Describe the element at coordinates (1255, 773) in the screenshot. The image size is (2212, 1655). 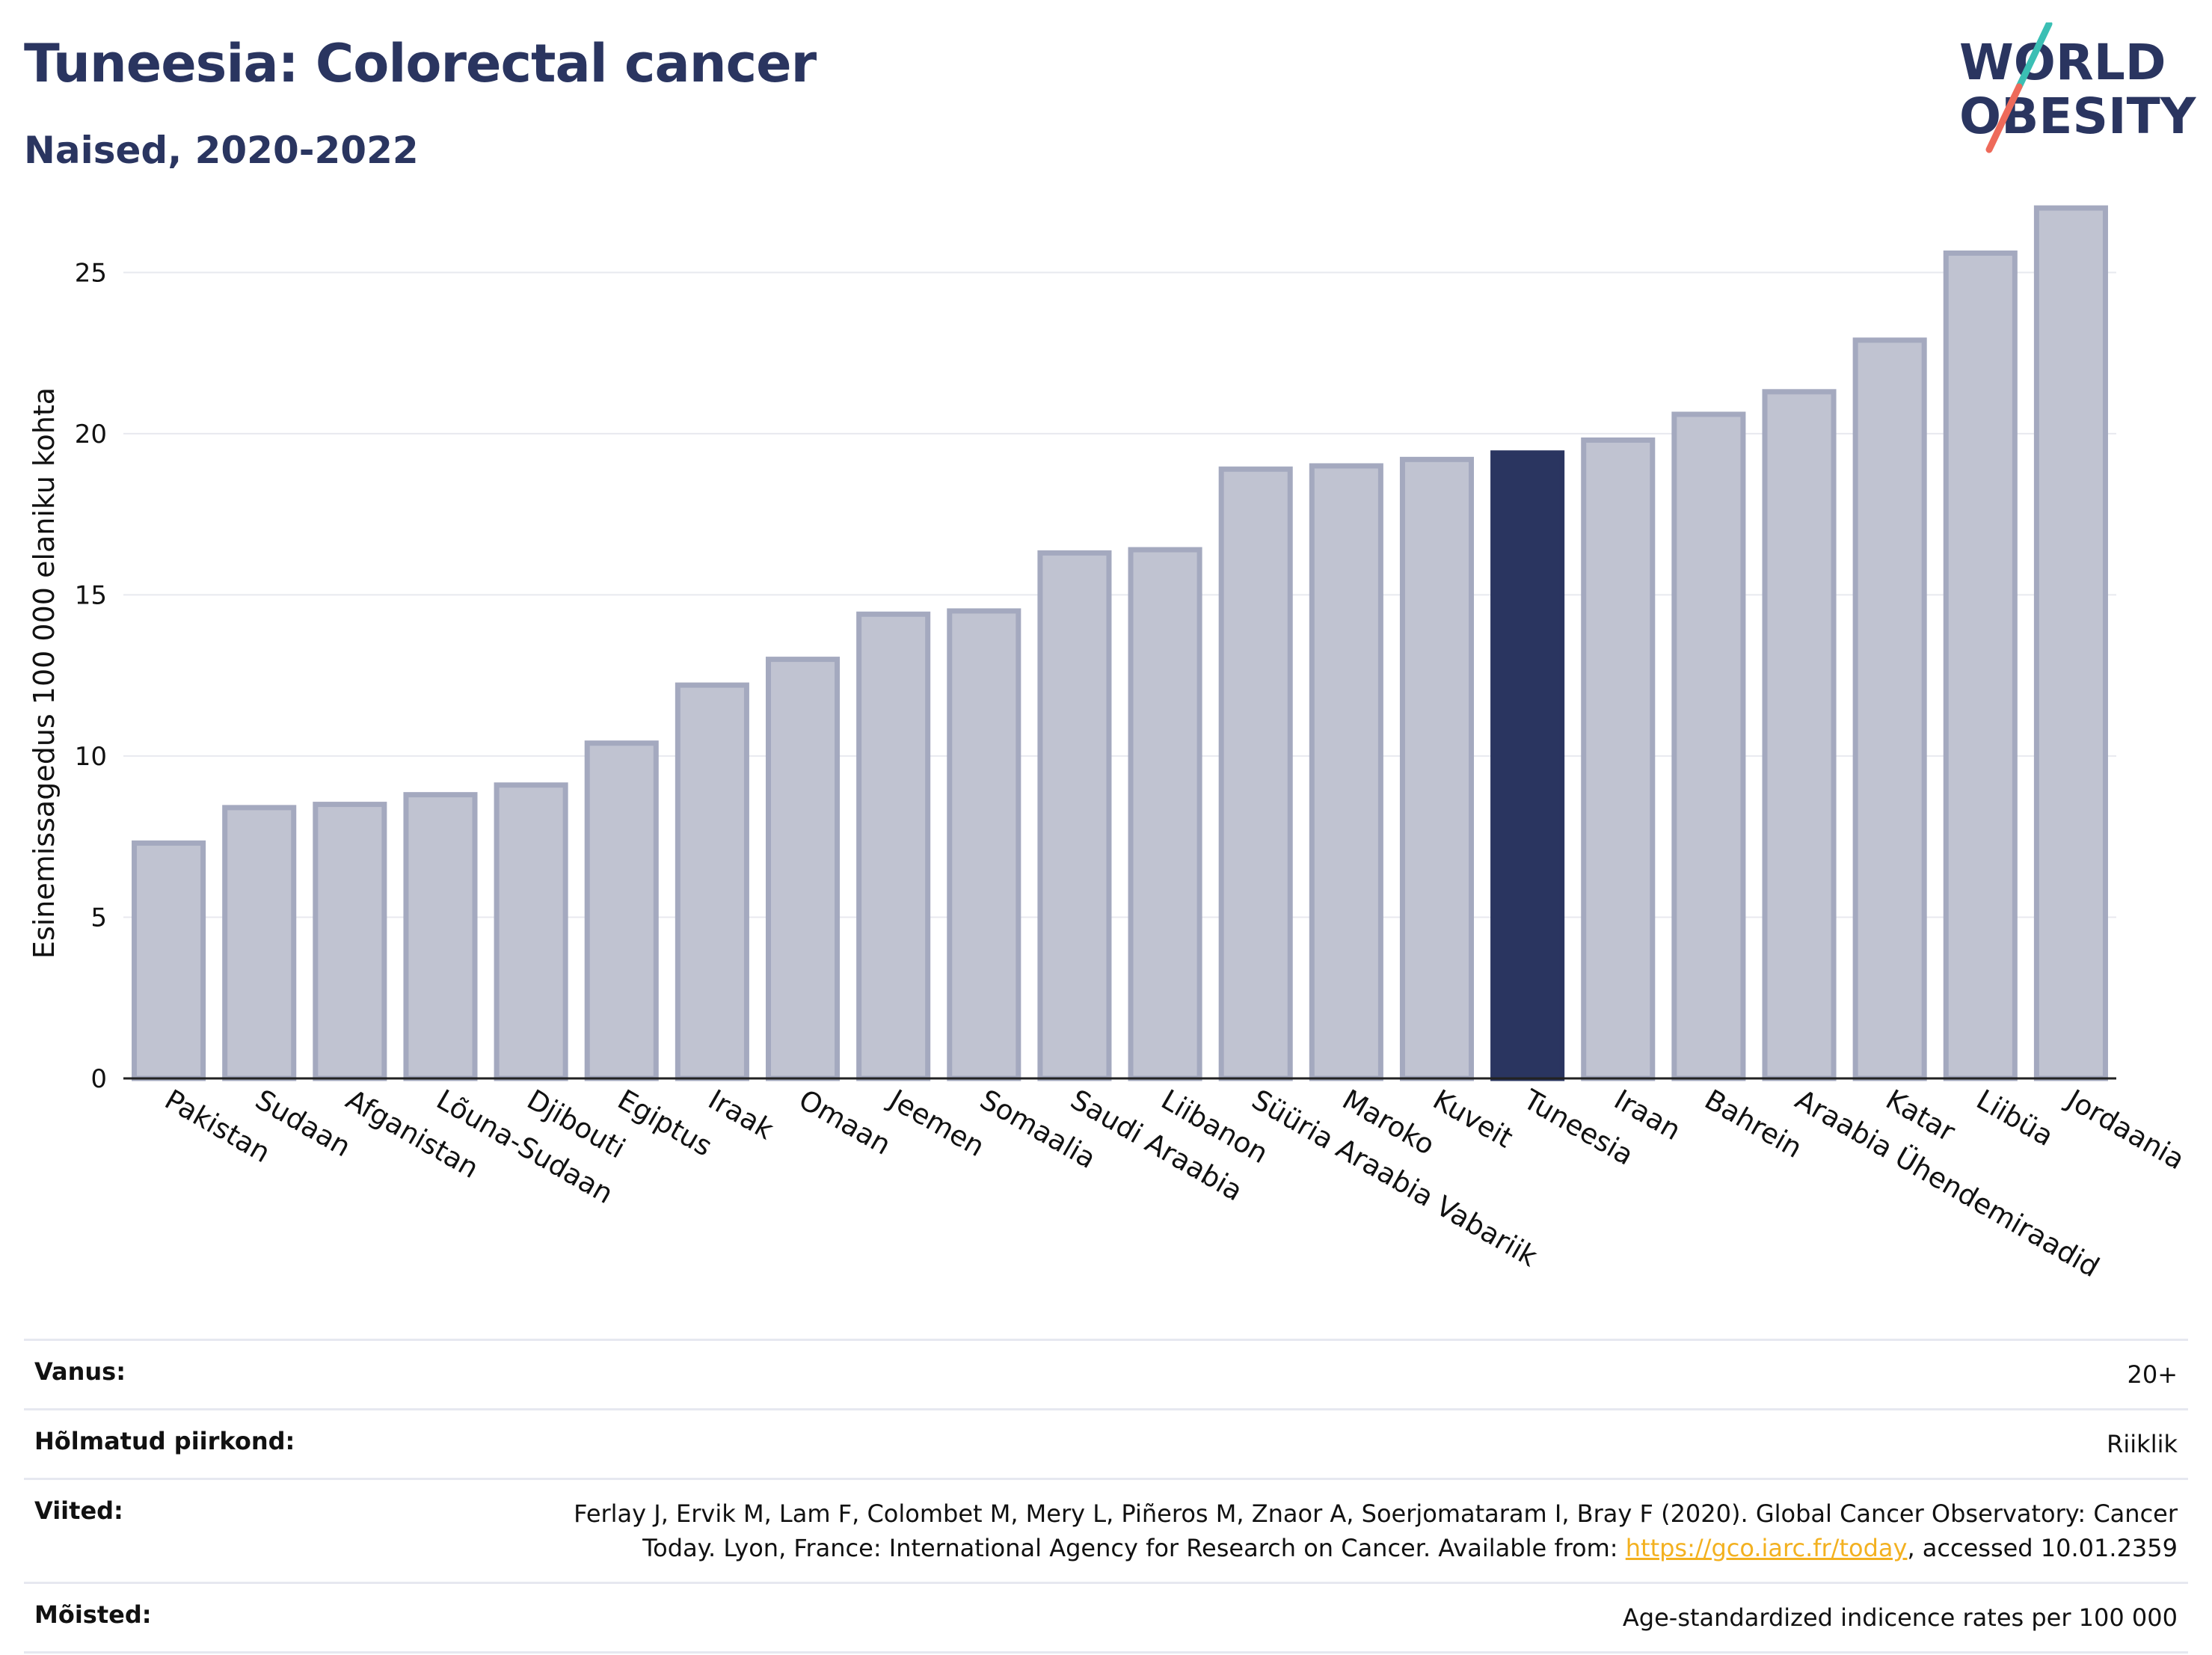
I see `bar-süüria-araabia-vabariik` at that location.